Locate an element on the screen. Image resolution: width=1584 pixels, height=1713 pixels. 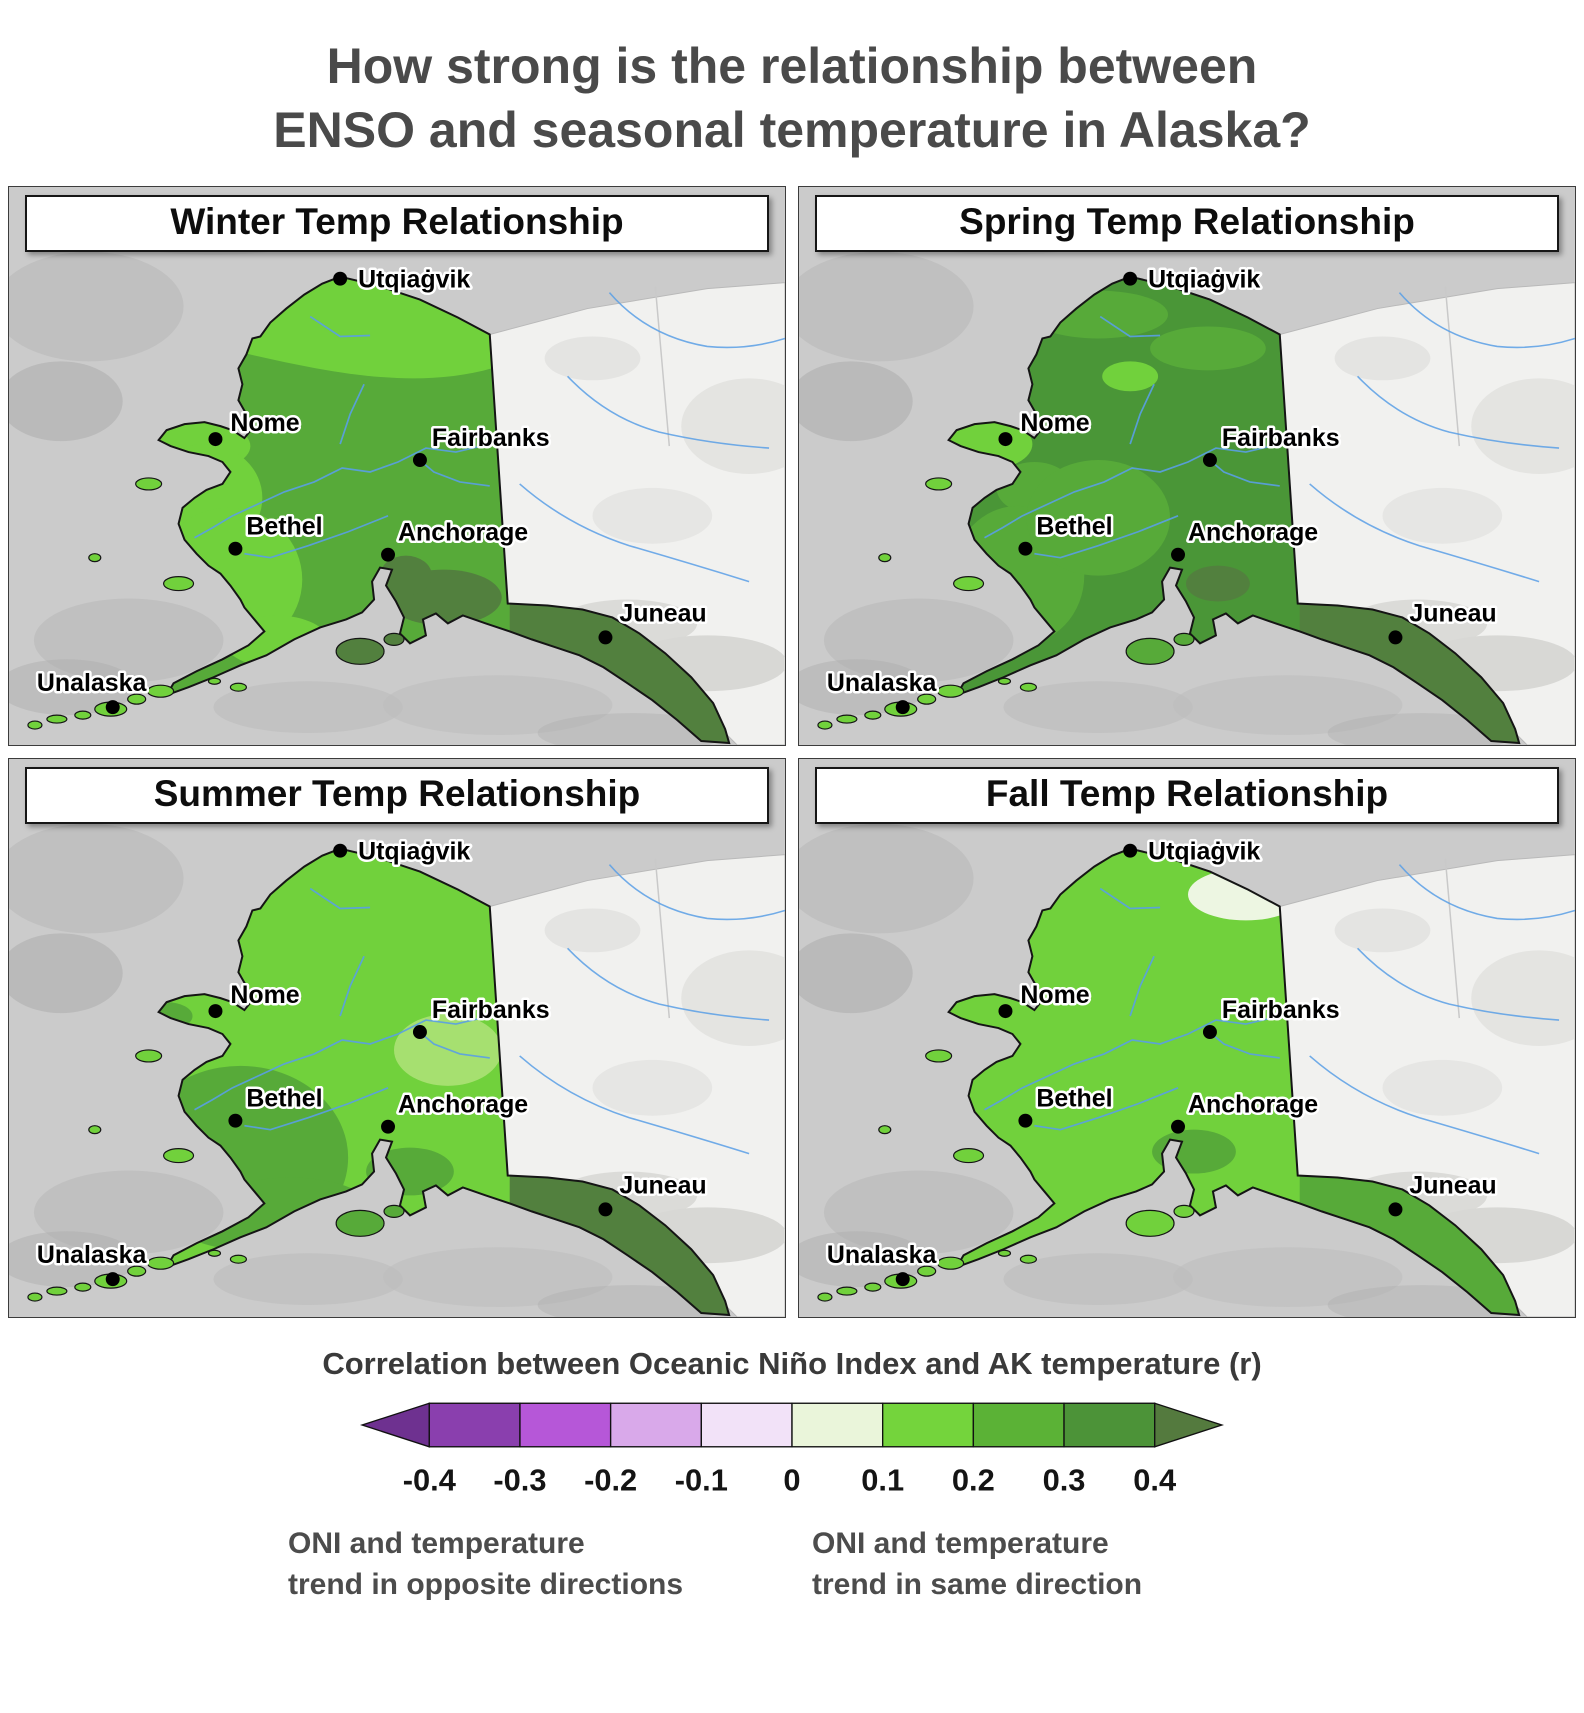
legend-arrow-left is located at coordinates (394, 1425).